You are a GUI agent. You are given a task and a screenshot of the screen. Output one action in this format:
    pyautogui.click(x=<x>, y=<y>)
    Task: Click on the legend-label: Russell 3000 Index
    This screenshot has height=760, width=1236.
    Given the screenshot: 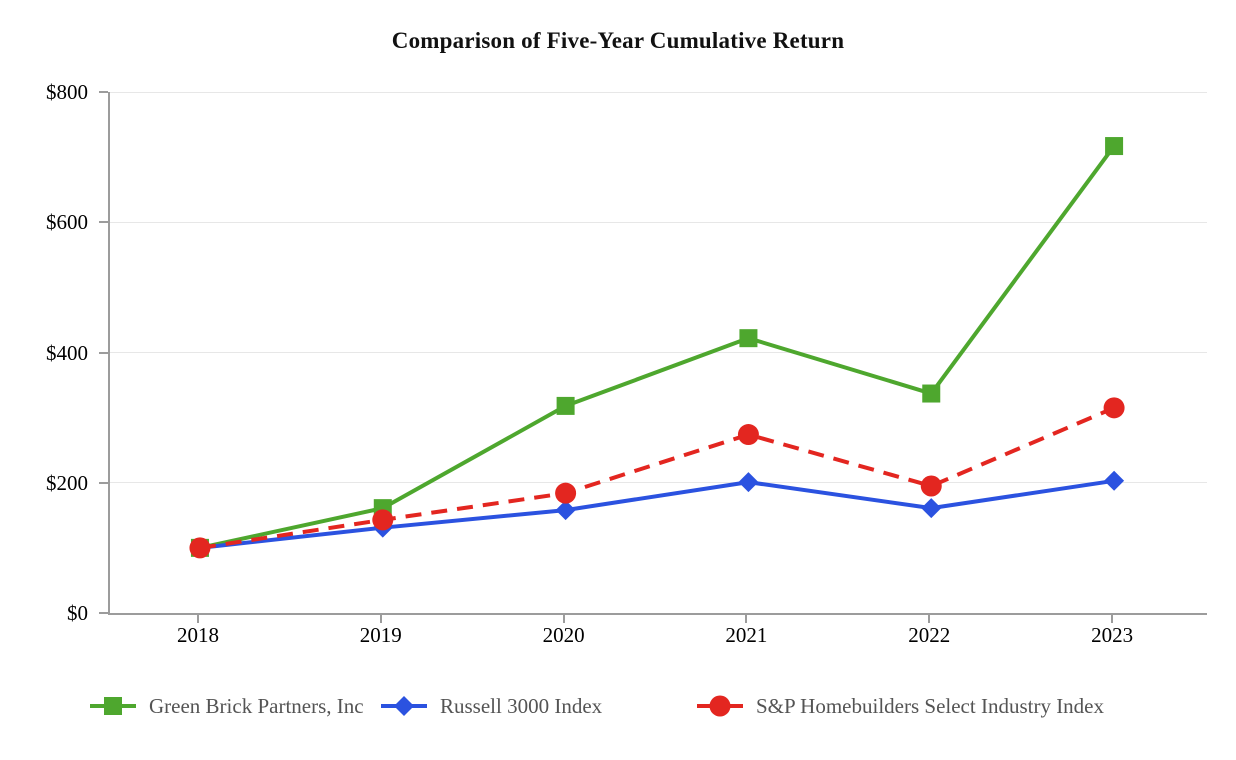 What is the action you would take?
    pyautogui.click(x=521, y=705)
    